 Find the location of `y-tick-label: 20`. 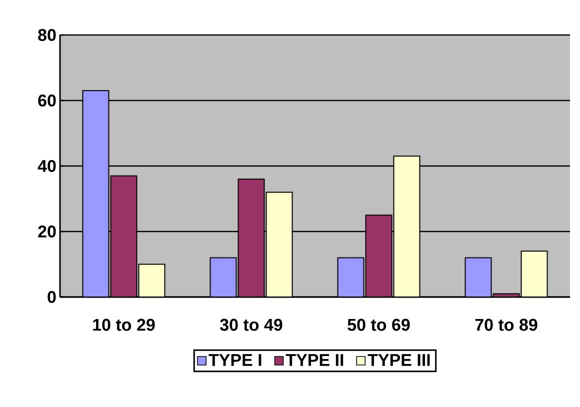

y-tick-label: 20 is located at coordinates (47, 231).